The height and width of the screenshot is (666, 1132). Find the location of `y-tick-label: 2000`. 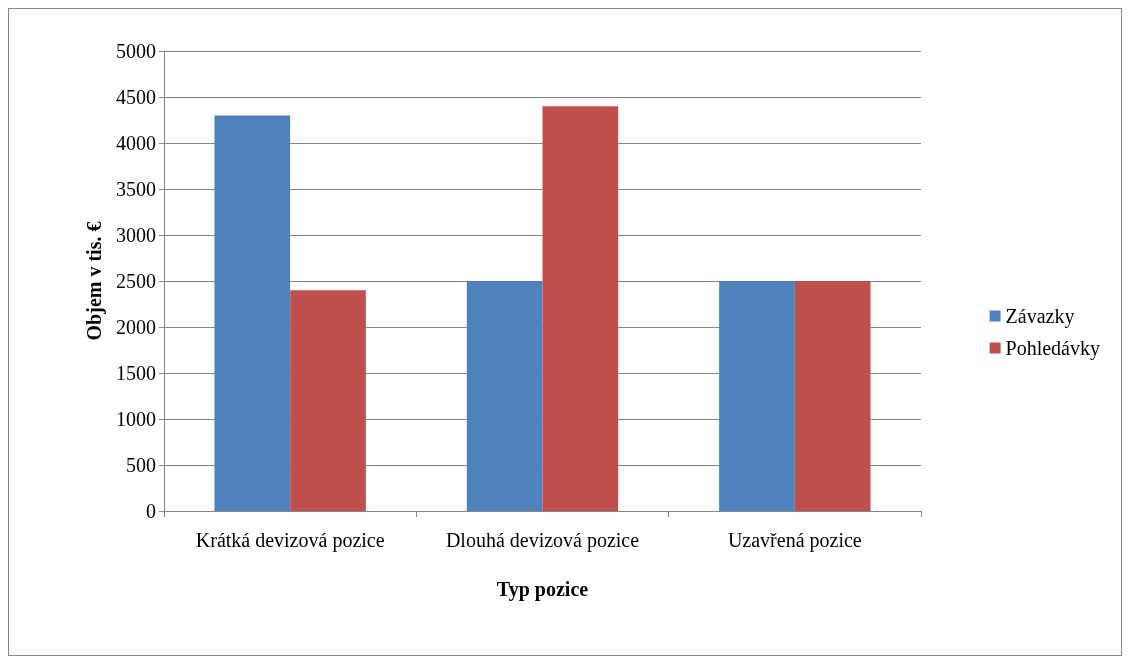

y-tick-label: 2000 is located at coordinates (136, 327).